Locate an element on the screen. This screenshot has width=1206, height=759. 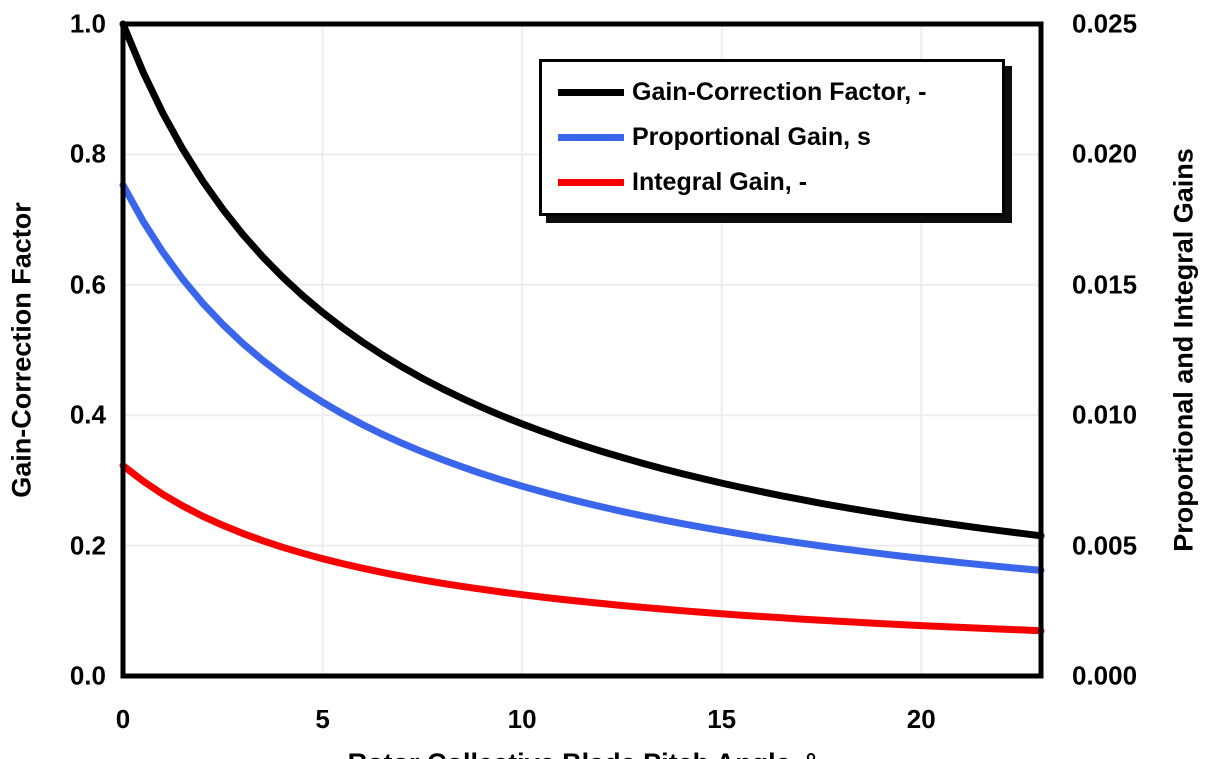
y-left-tick-label: 0.8 is located at coordinates (87, 153).